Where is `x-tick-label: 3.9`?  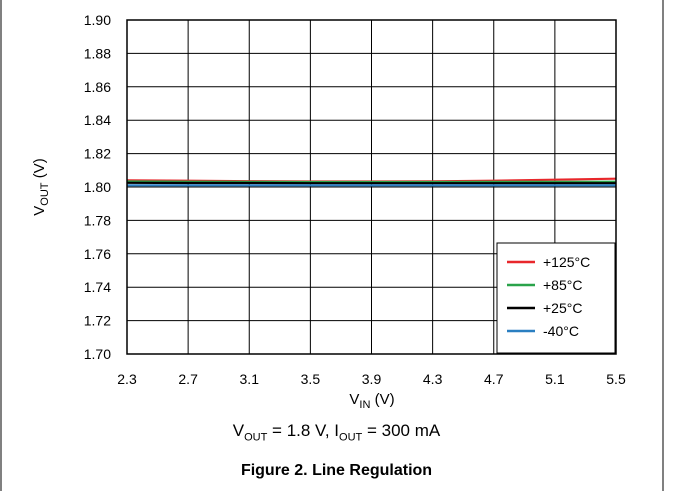 x-tick-label: 3.9 is located at coordinates (372, 379).